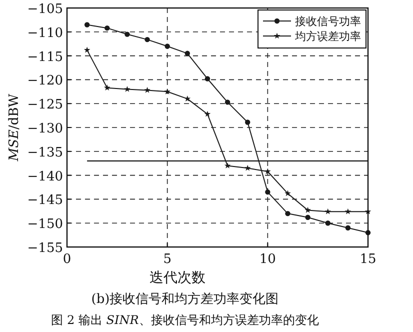 The width and height of the screenshot is (413, 332). What do you see at coordinates (45, 129) in the screenshot?
I see `y-tick-label: −130` at bounding box center [45, 129].